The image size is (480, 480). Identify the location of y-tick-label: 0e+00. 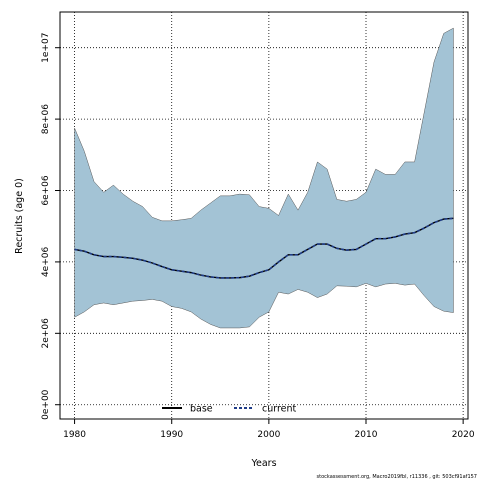
(46, 404).